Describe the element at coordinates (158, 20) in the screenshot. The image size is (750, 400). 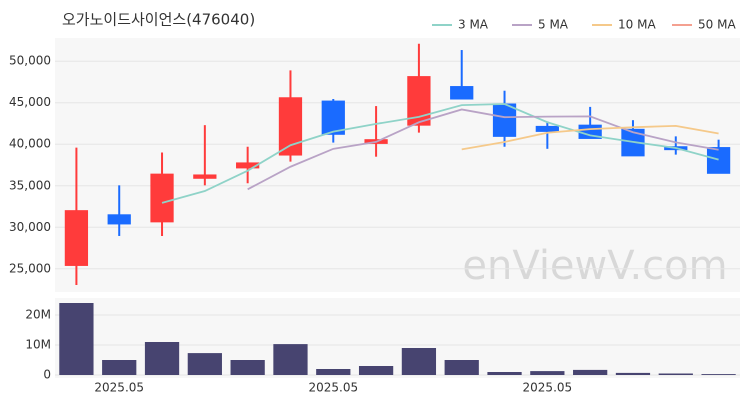
I see `chart-title: 오가노이드사이언스(476040)` at that location.